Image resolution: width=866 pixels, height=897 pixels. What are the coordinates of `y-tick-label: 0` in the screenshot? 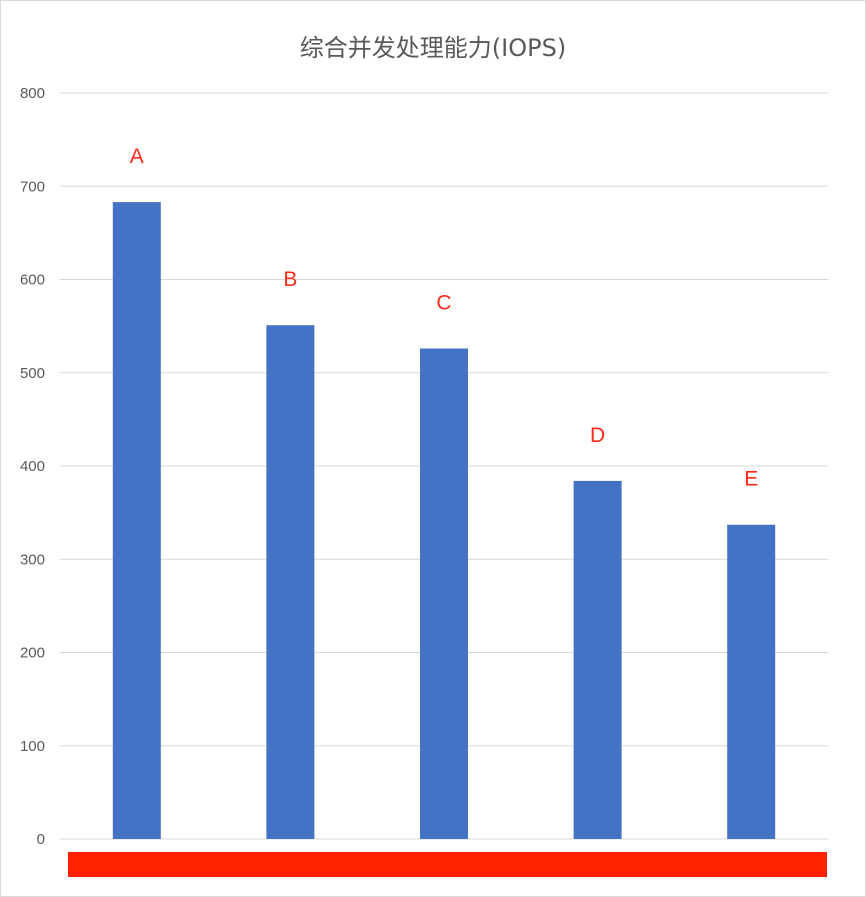 It's located at (41, 839).